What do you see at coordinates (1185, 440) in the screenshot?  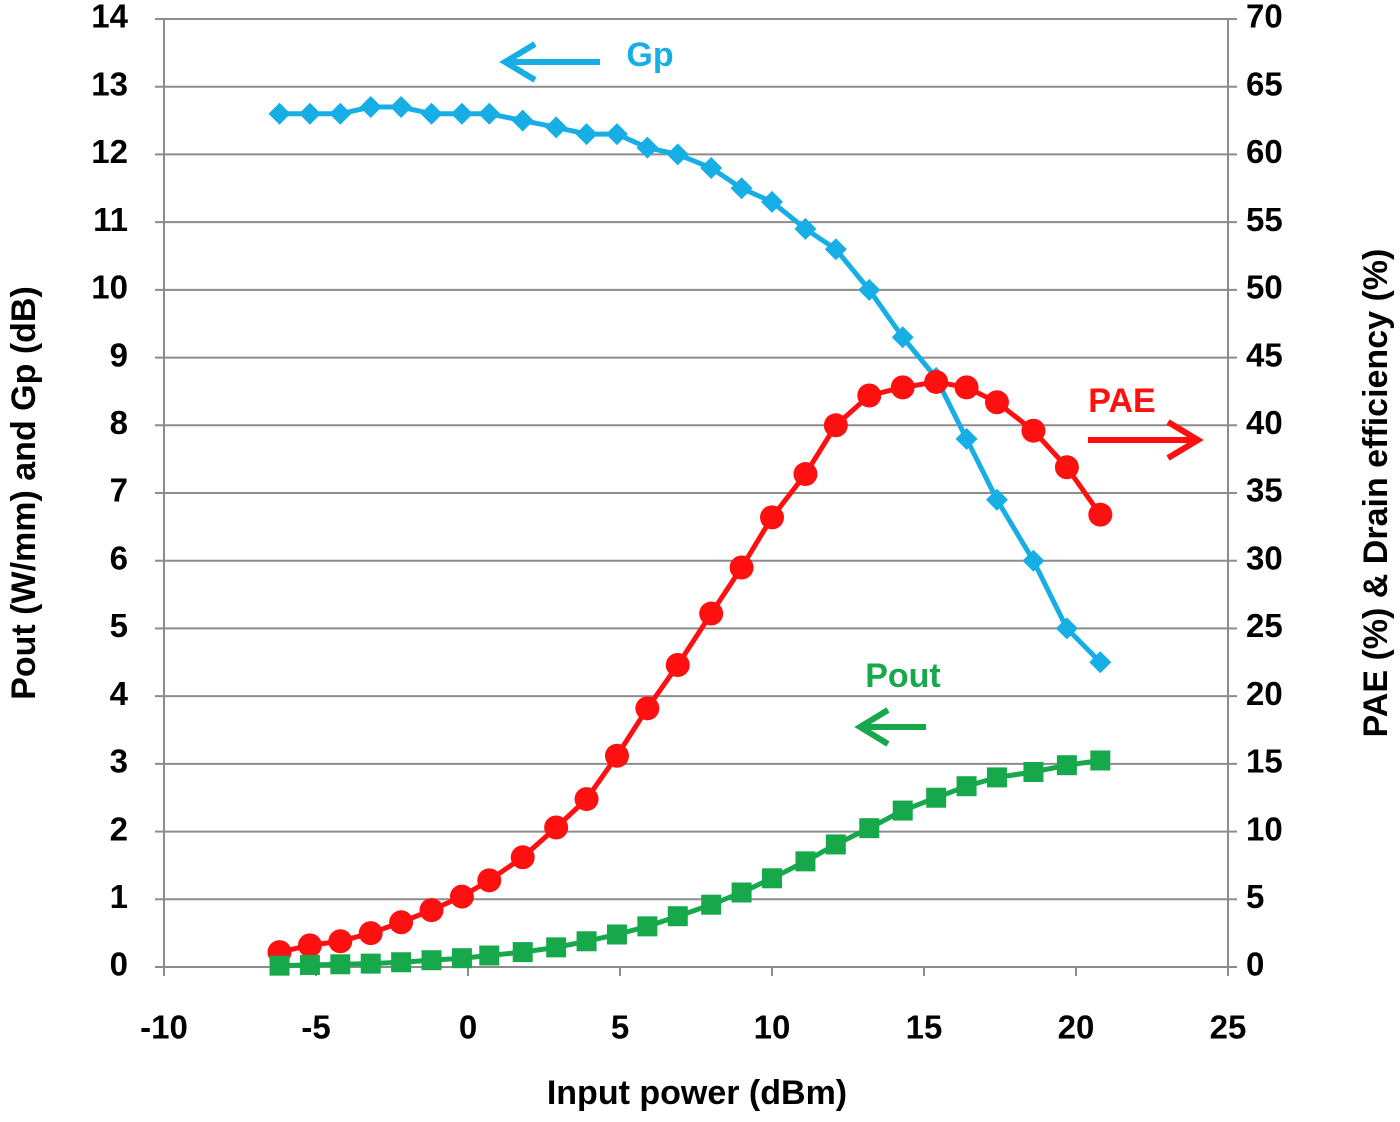 I see `pae-arrow-head` at bounding box center [1185, 440].